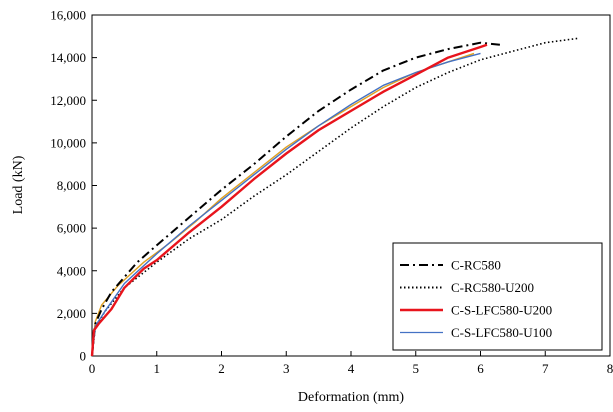  Describe the element at coordinates (221, 368) in the screenshot. I see `x-tick-label: 2` at that location.